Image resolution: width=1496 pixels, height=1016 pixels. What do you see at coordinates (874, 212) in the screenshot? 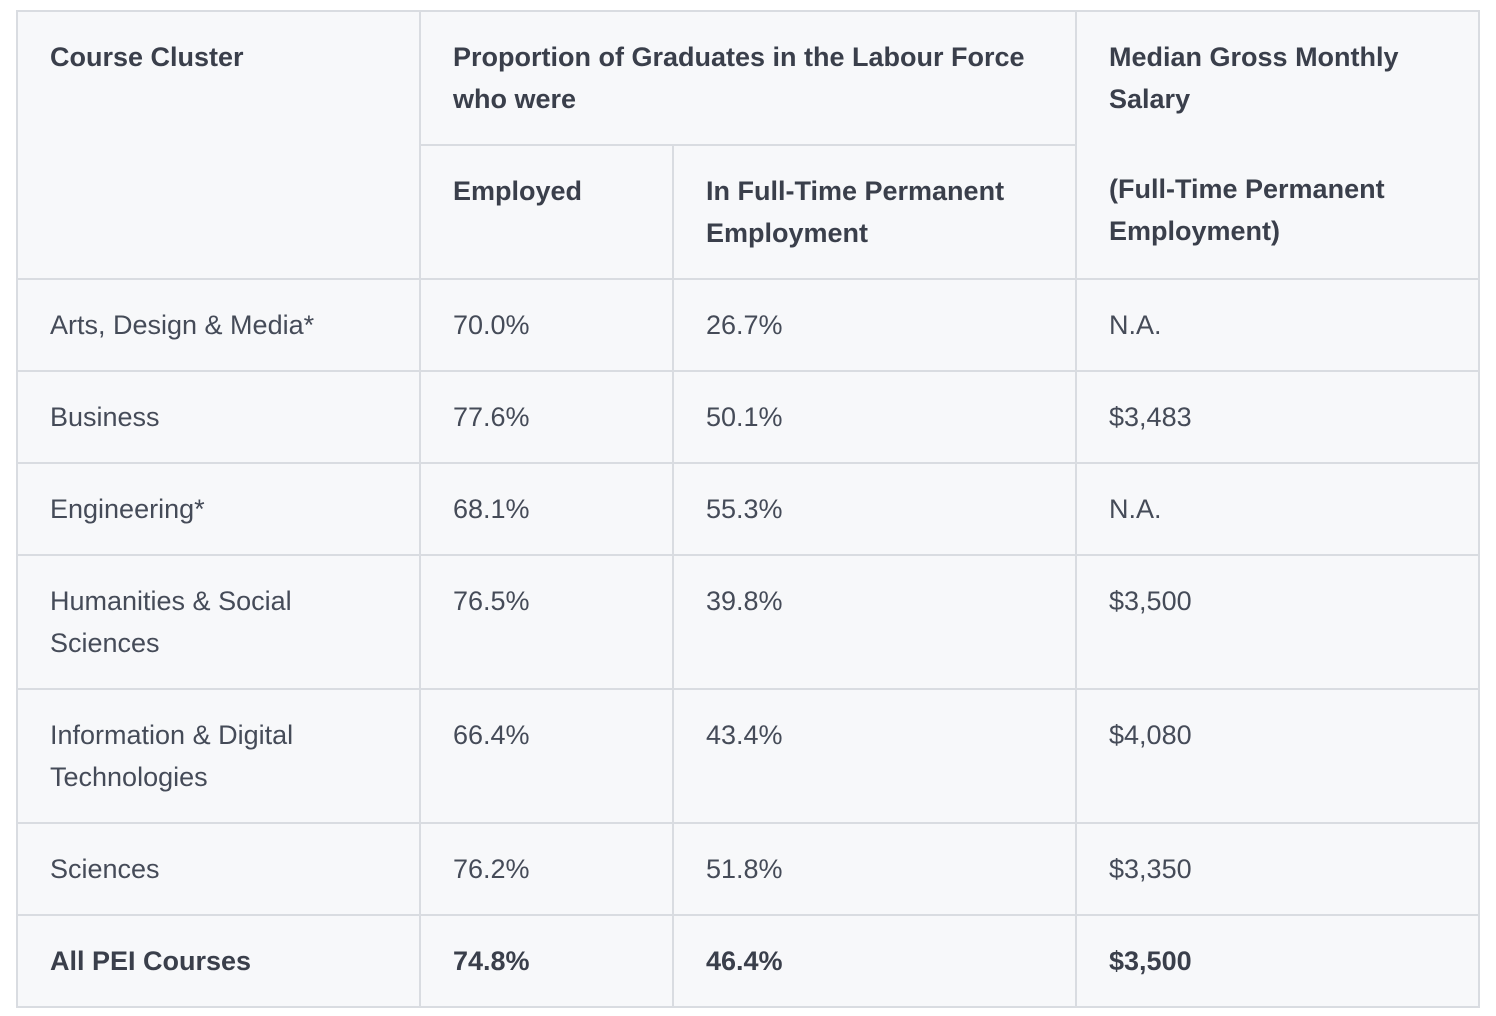
I see `header-full-time-permanent: In Full-Time Permanent Employment` at bounding box center [874, 212].